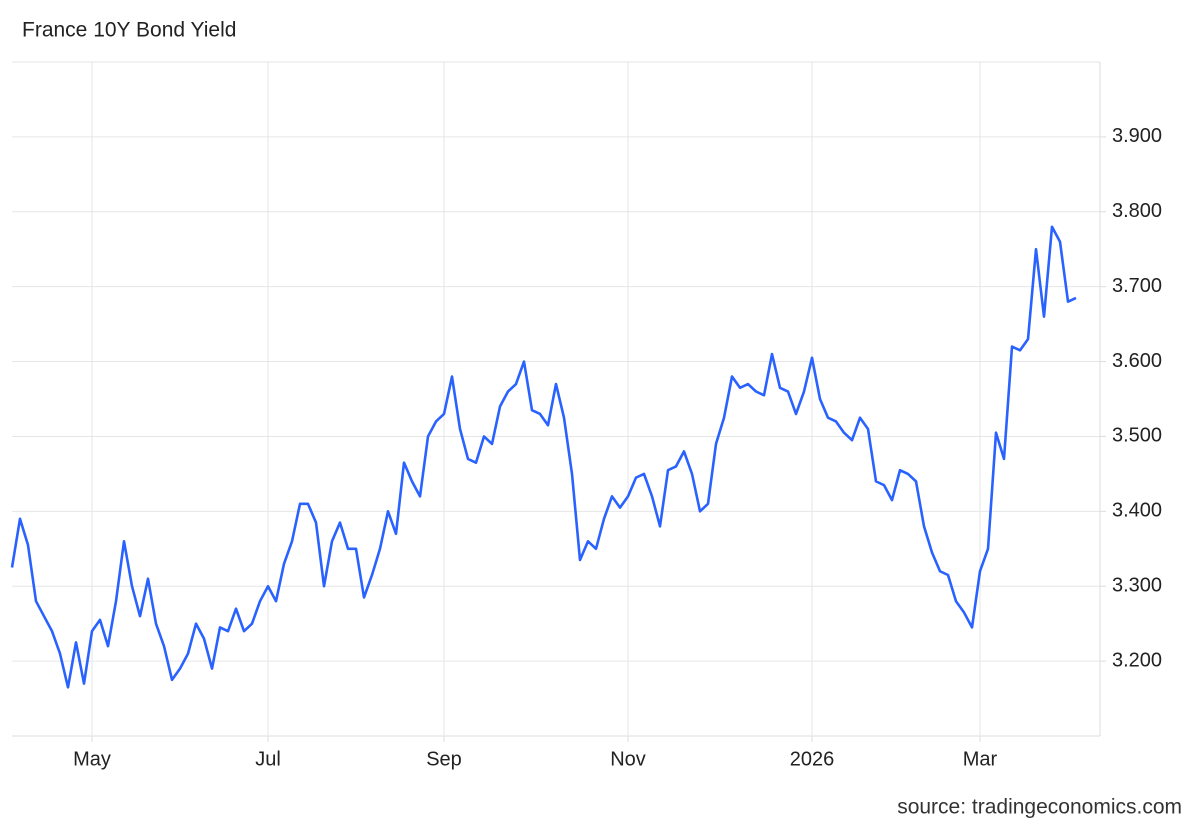  I want to click on x-tick-label: 2026, so click(812, 759).